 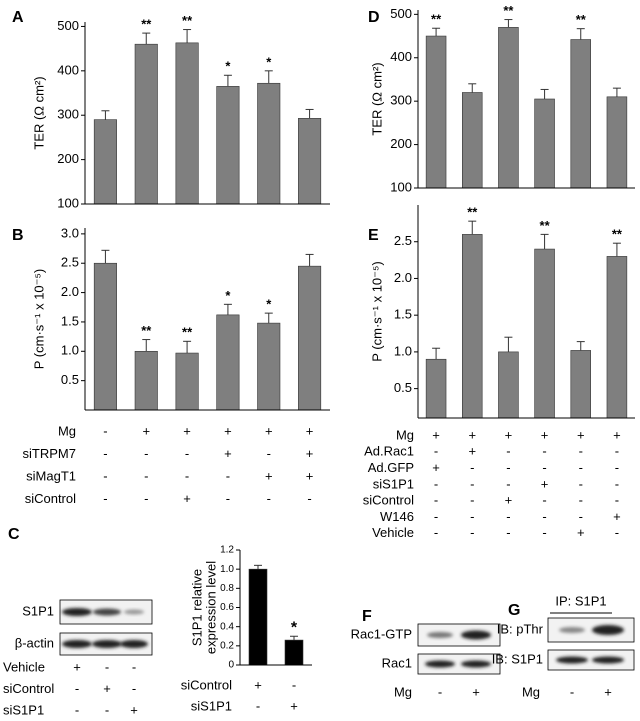 I want to click on panel-label: F, so click(x=367, y=616).